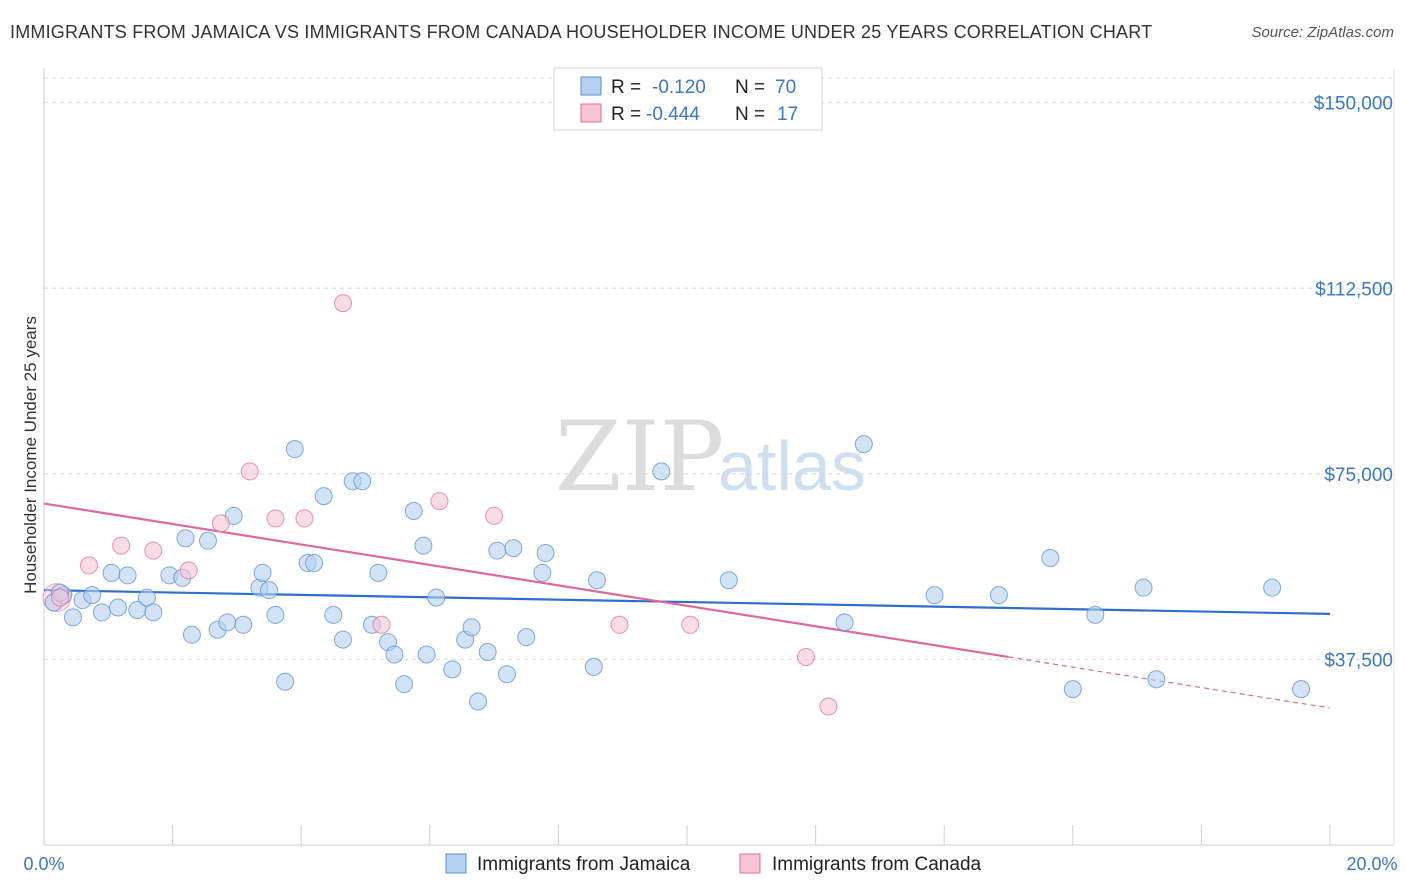  Describe the element at coordinates (1358, 475) in the screenshot. I see `y-tick-label: $75,000` at that location.